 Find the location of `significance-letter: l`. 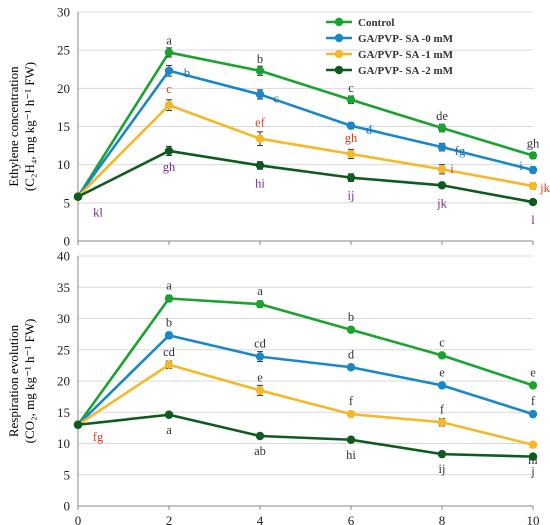

significance-letter: l is located at coordinates (533, 220).